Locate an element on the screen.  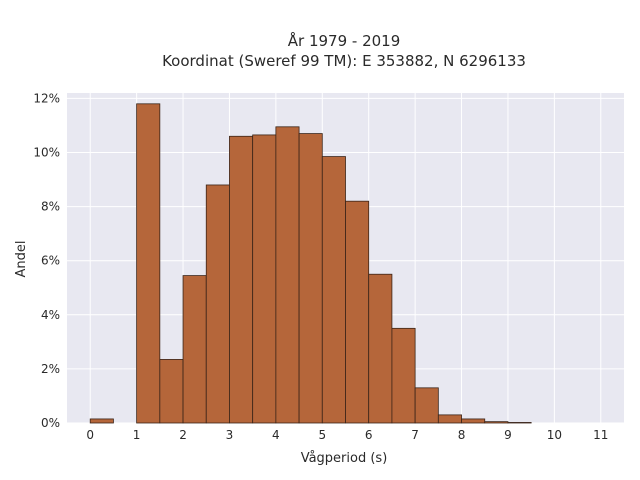
x-tick-label: 9 is located at coordinates (508, 435).